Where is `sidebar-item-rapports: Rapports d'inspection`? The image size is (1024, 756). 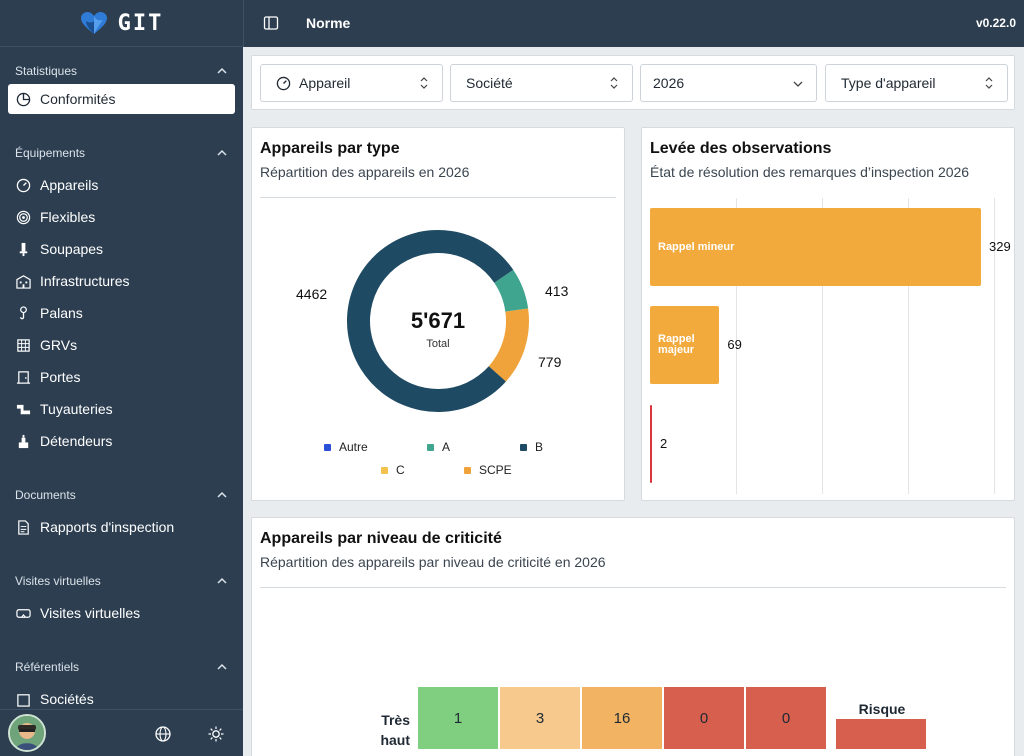
sidebar-item-rapports: Rapports d'inspection is located at coordinates (121, 527).